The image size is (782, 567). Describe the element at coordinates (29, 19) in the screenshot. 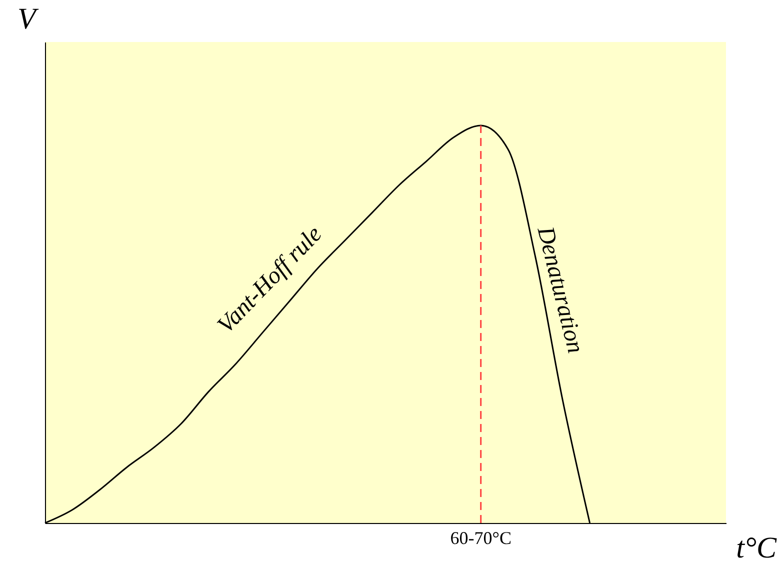

I see `y-axis-title: V` at that location.